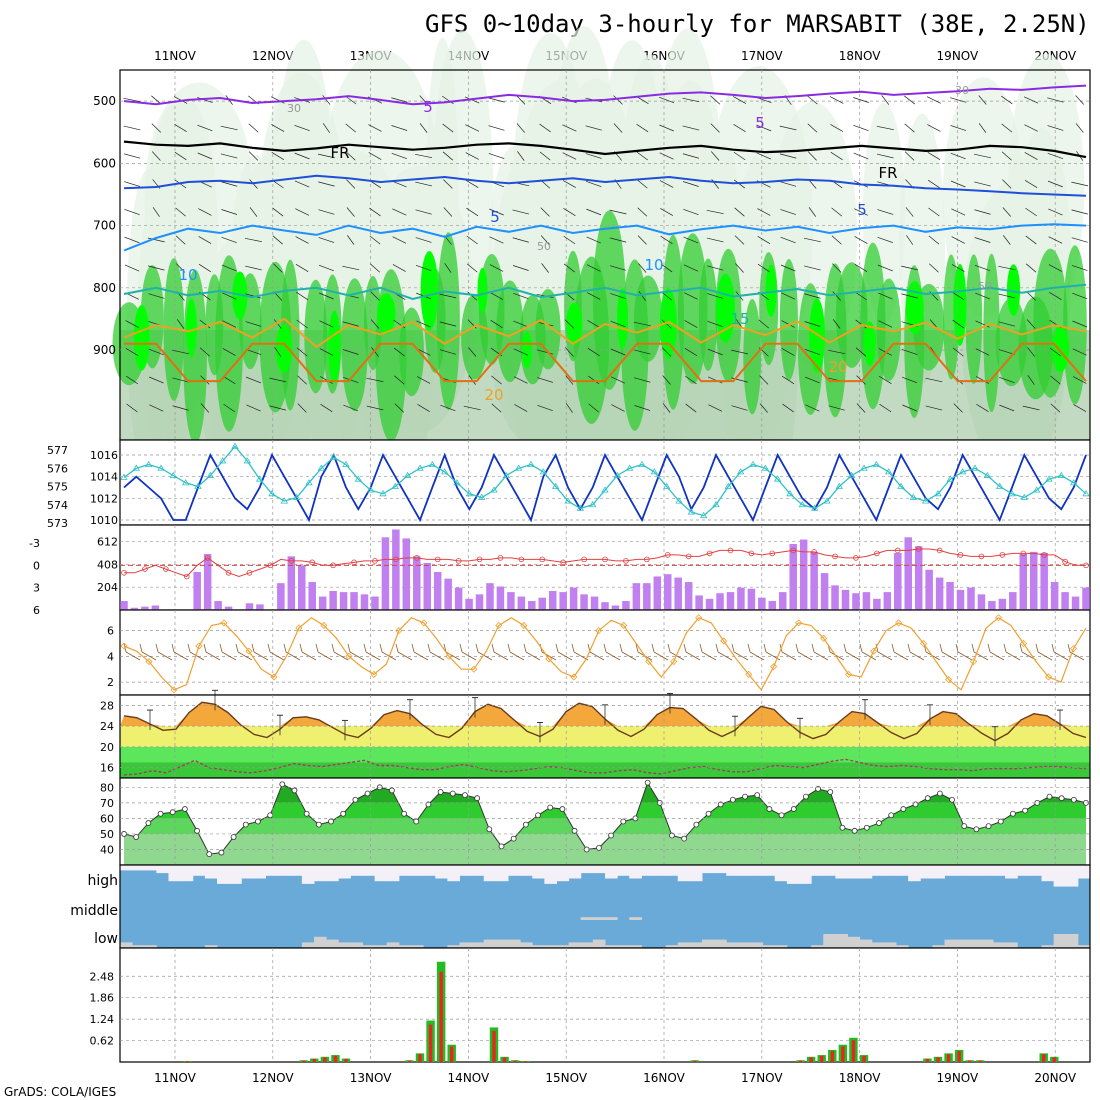  I want to click on contour-label: 20, so click(837, 367).